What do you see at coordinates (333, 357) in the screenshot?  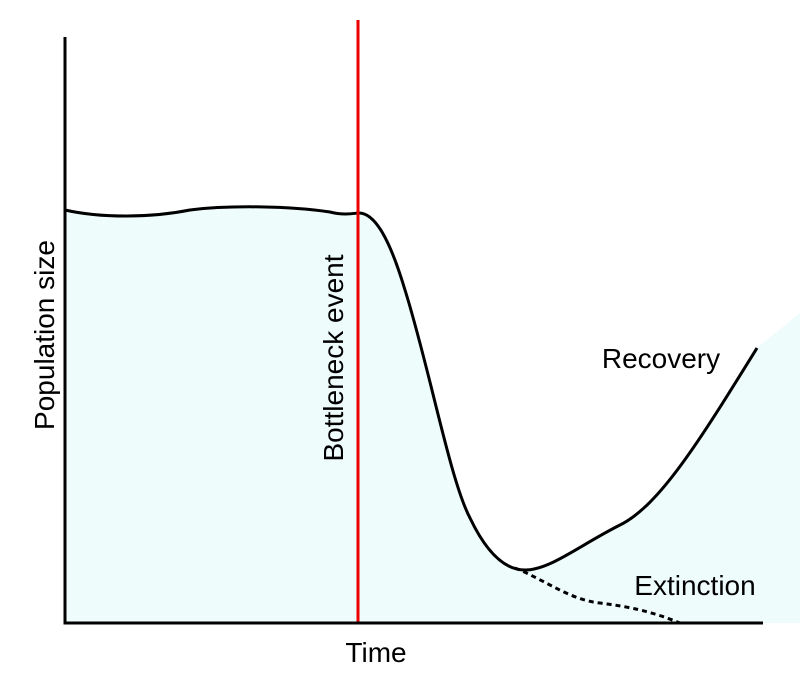 I see `event-label: Bottleneck event` at bounding box center [333, 357].